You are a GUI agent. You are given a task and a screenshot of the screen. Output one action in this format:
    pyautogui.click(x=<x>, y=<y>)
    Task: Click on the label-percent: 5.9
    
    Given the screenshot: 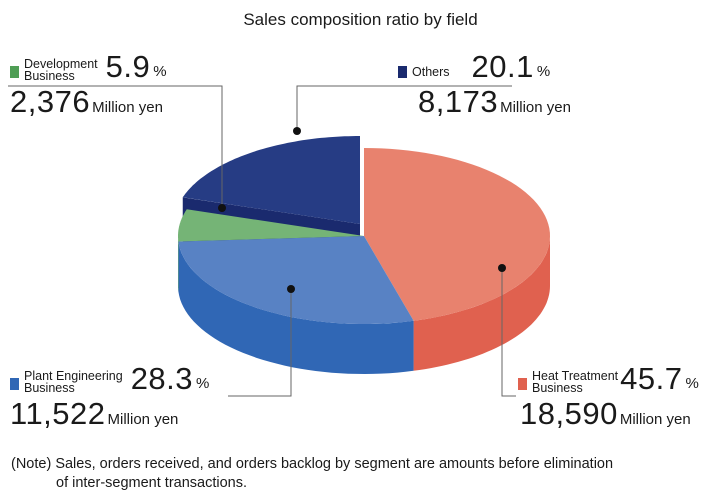 What is the action you would take?
    pyautogui.click(x=128, y=66)
    